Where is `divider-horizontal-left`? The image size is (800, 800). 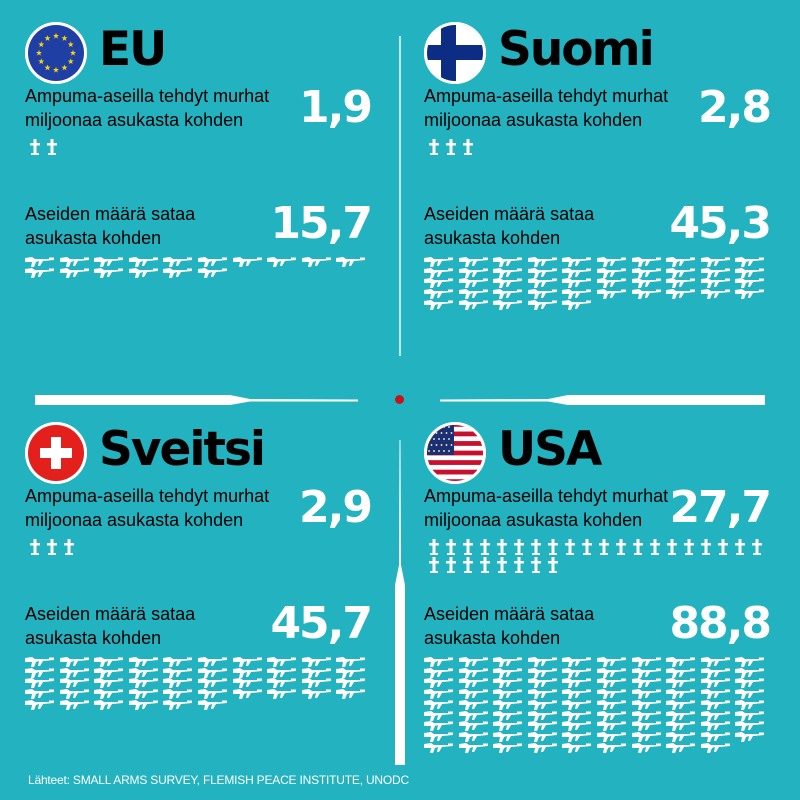 divider-horizontal-left is located at coordinates (196, 400).